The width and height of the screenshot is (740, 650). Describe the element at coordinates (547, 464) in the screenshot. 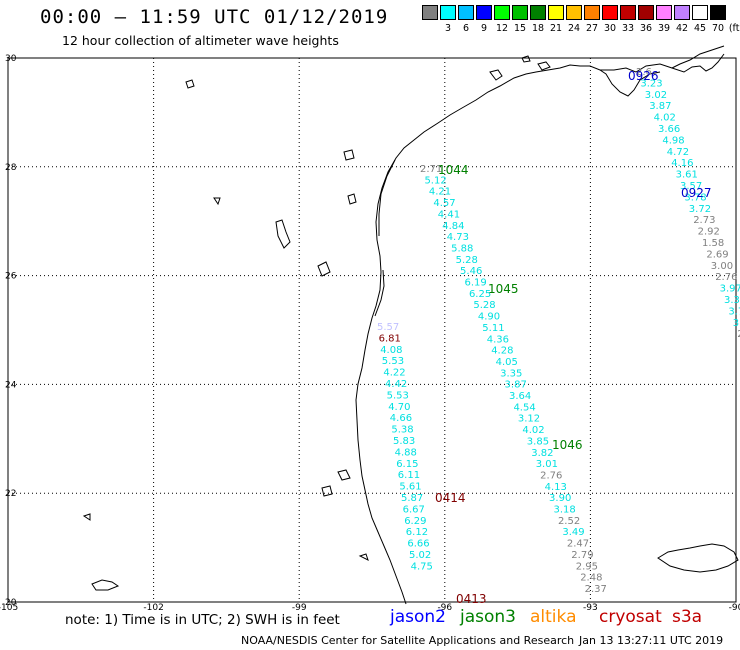

I see `wave-height-value: 3.01` at that location.